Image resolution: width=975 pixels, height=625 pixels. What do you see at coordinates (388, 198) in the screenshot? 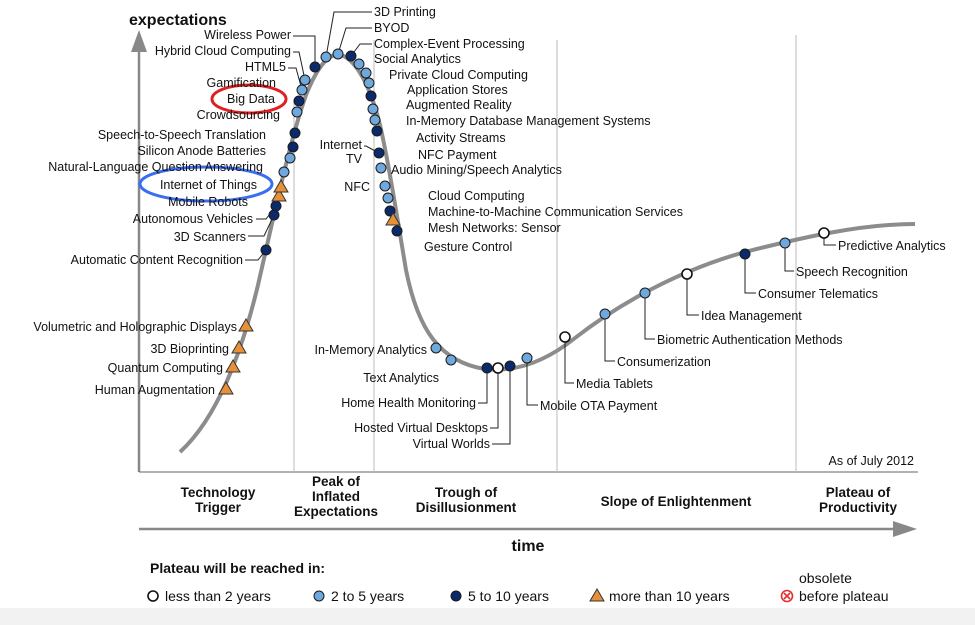
I see `marker-cloud-computing` at bounding box center [388, 198].